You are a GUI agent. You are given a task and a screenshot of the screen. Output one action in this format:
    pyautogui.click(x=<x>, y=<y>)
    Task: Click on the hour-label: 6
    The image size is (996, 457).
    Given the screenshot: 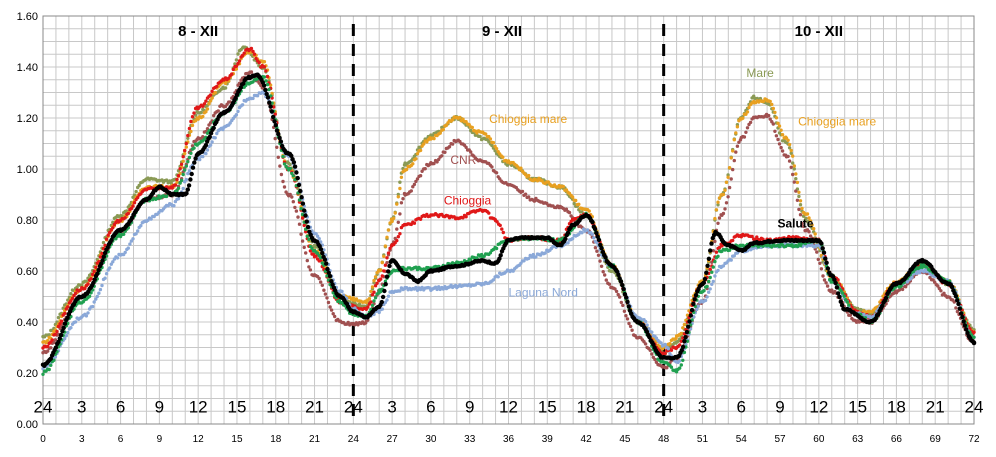 What is the action you would take?
    pyautogui.click(x=430, y=407)
    